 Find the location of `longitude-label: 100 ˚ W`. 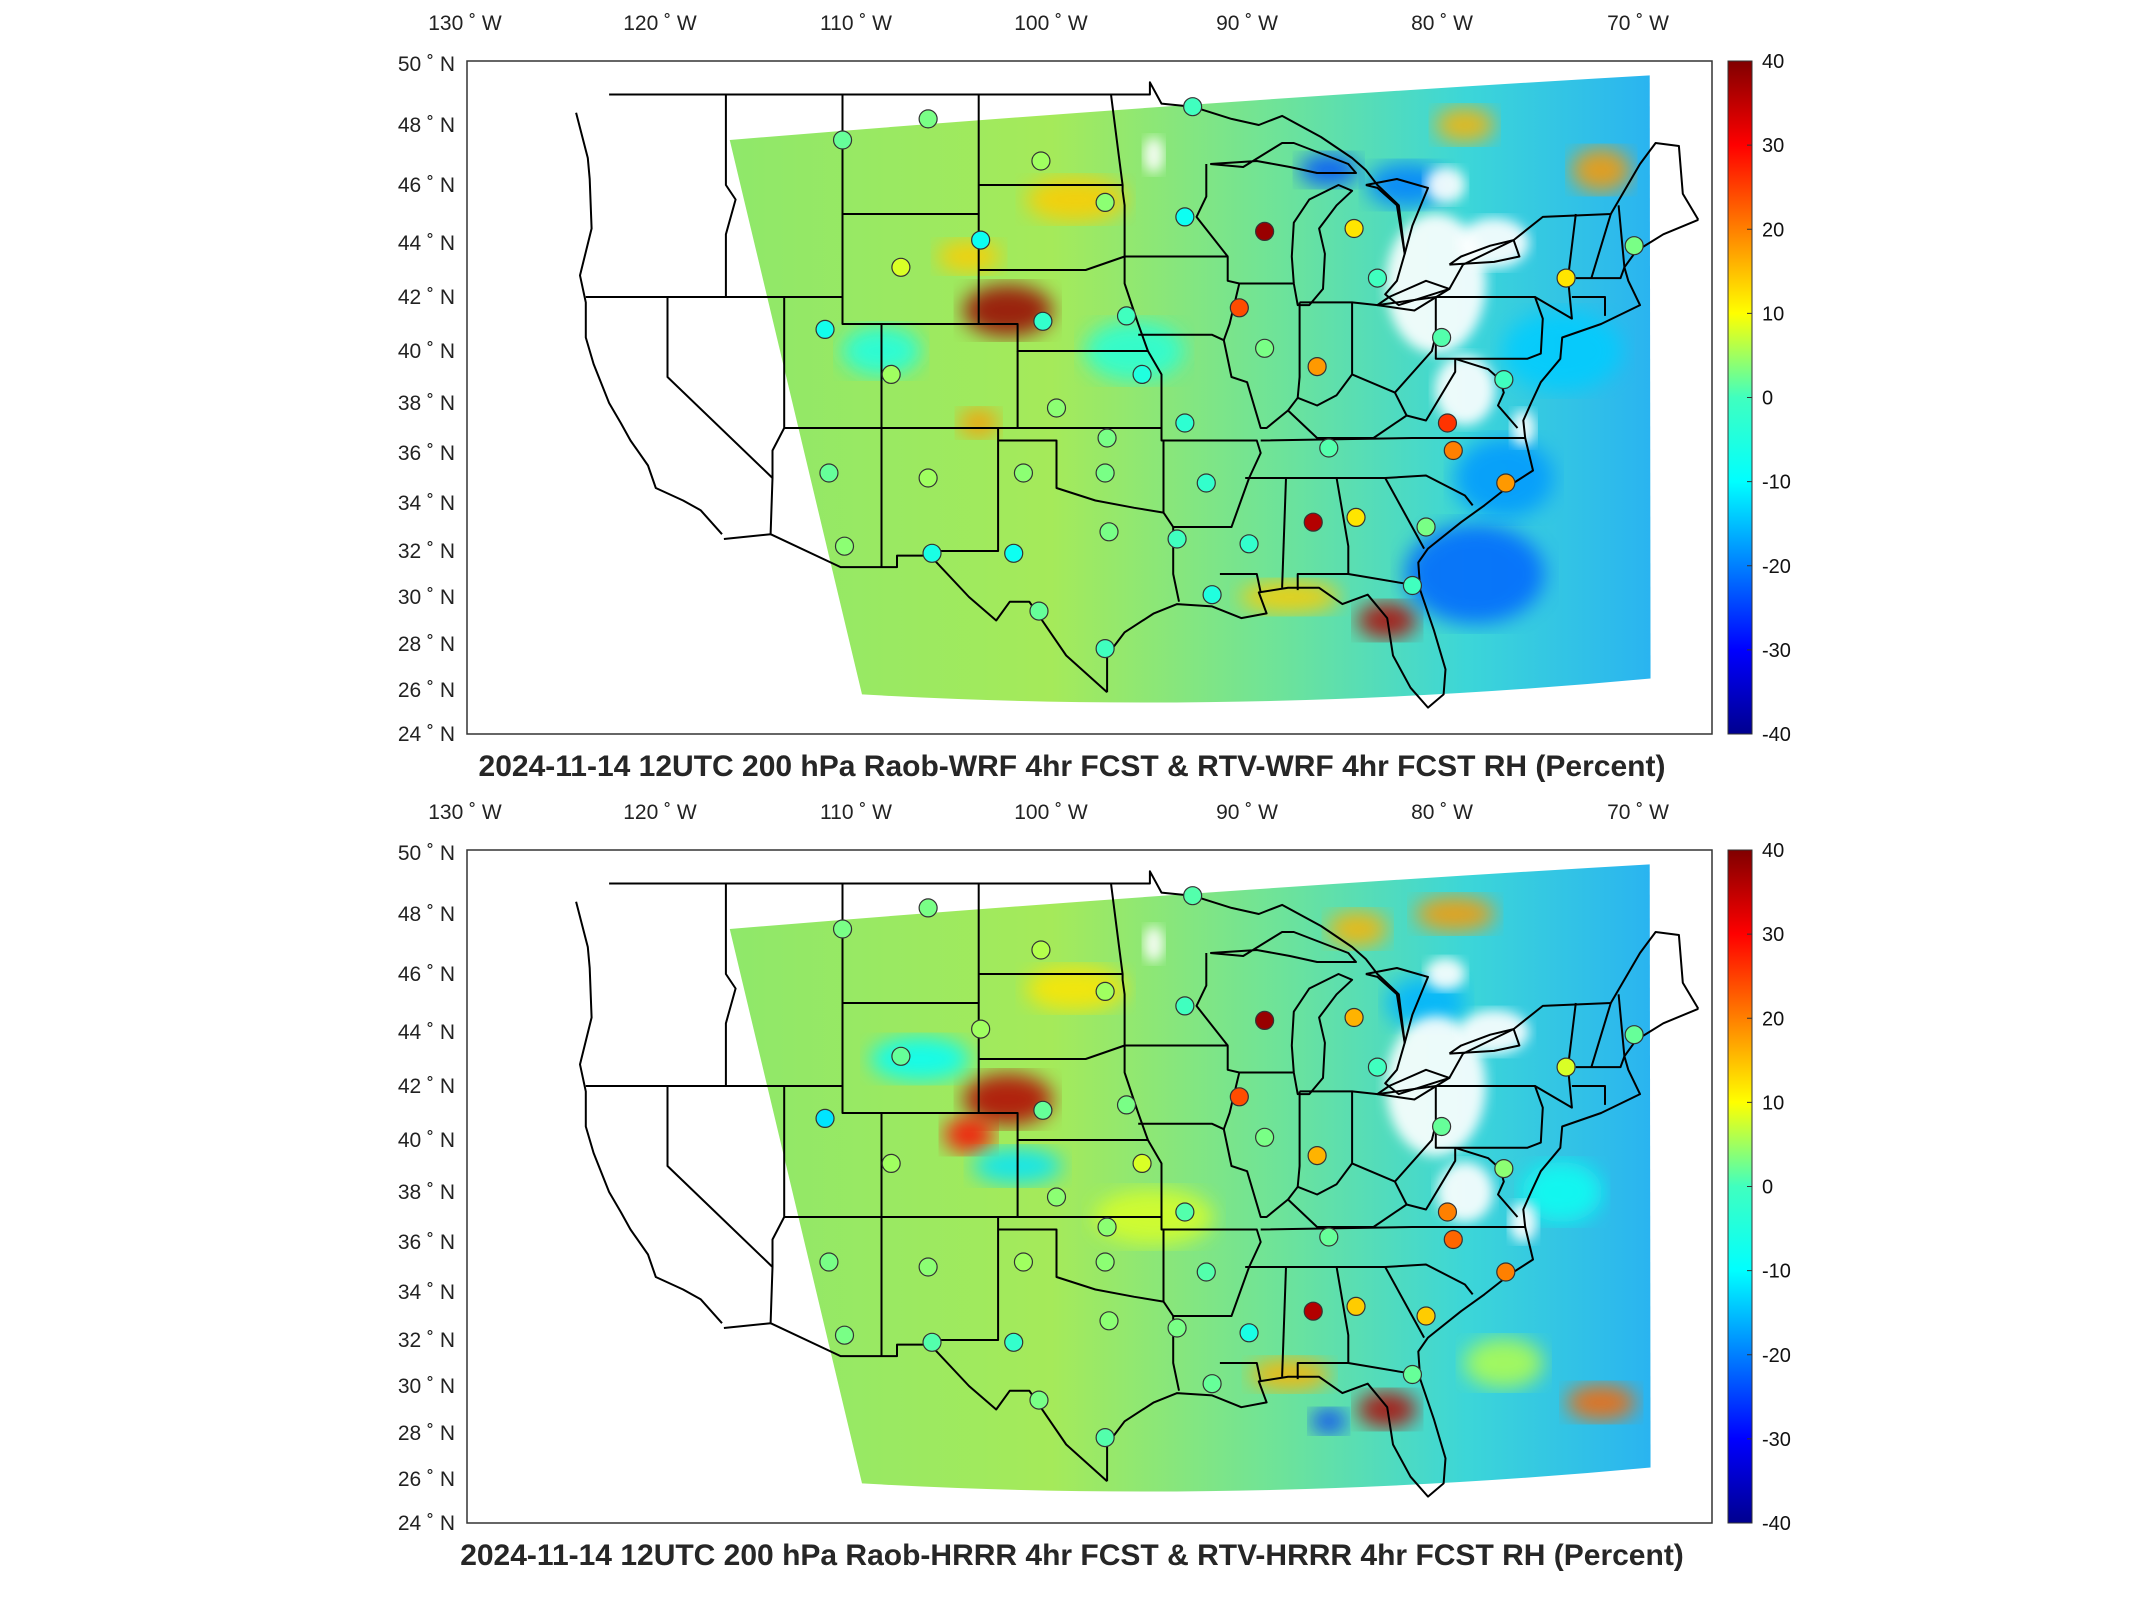

longitude-label: 100 ˚ W is located at coordinates (1051, 23).